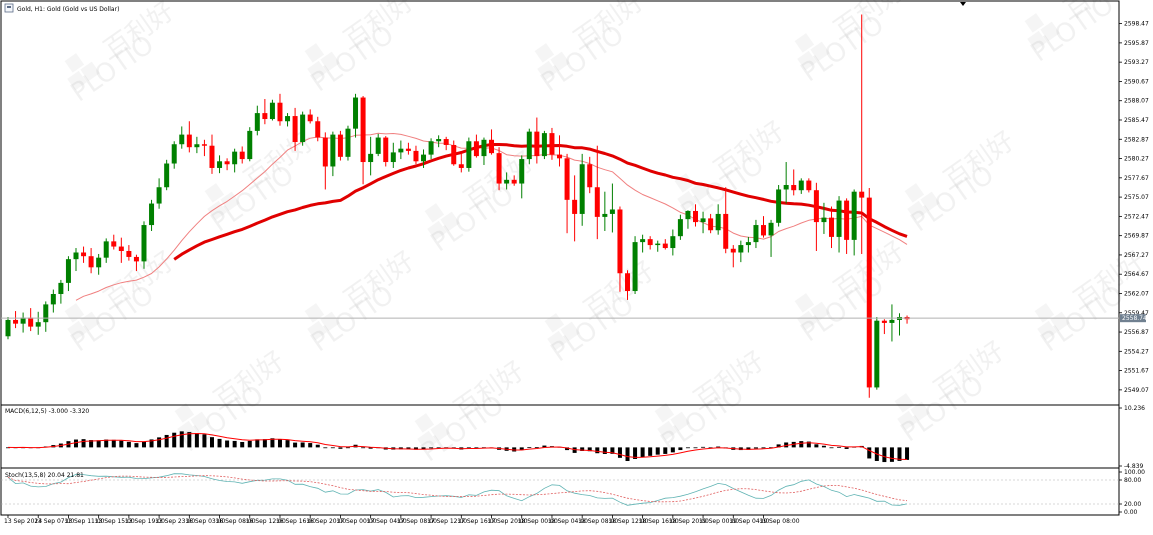 The width and height of the screenshot is (1153, 535). I want to click on time-tick-label: 19 Sep 00:00, so click(719, 521).